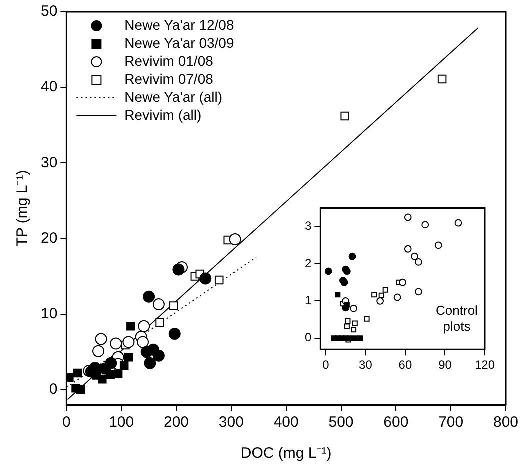 The width and height of the screenshot is (522, 473). Describe the element at coordinates (163, 114) in the screenshot. I see `legend-label: Revivim (all)` at that location.